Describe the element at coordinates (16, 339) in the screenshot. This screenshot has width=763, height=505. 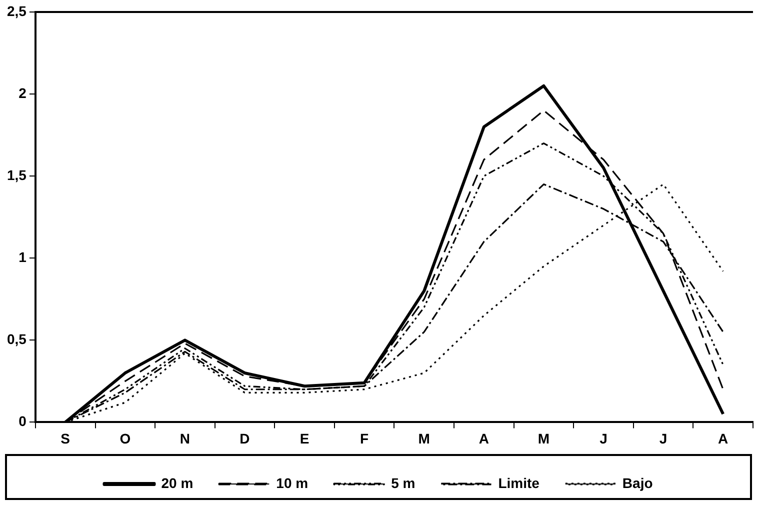
I see `y-tick-label: 0,5` at that location.